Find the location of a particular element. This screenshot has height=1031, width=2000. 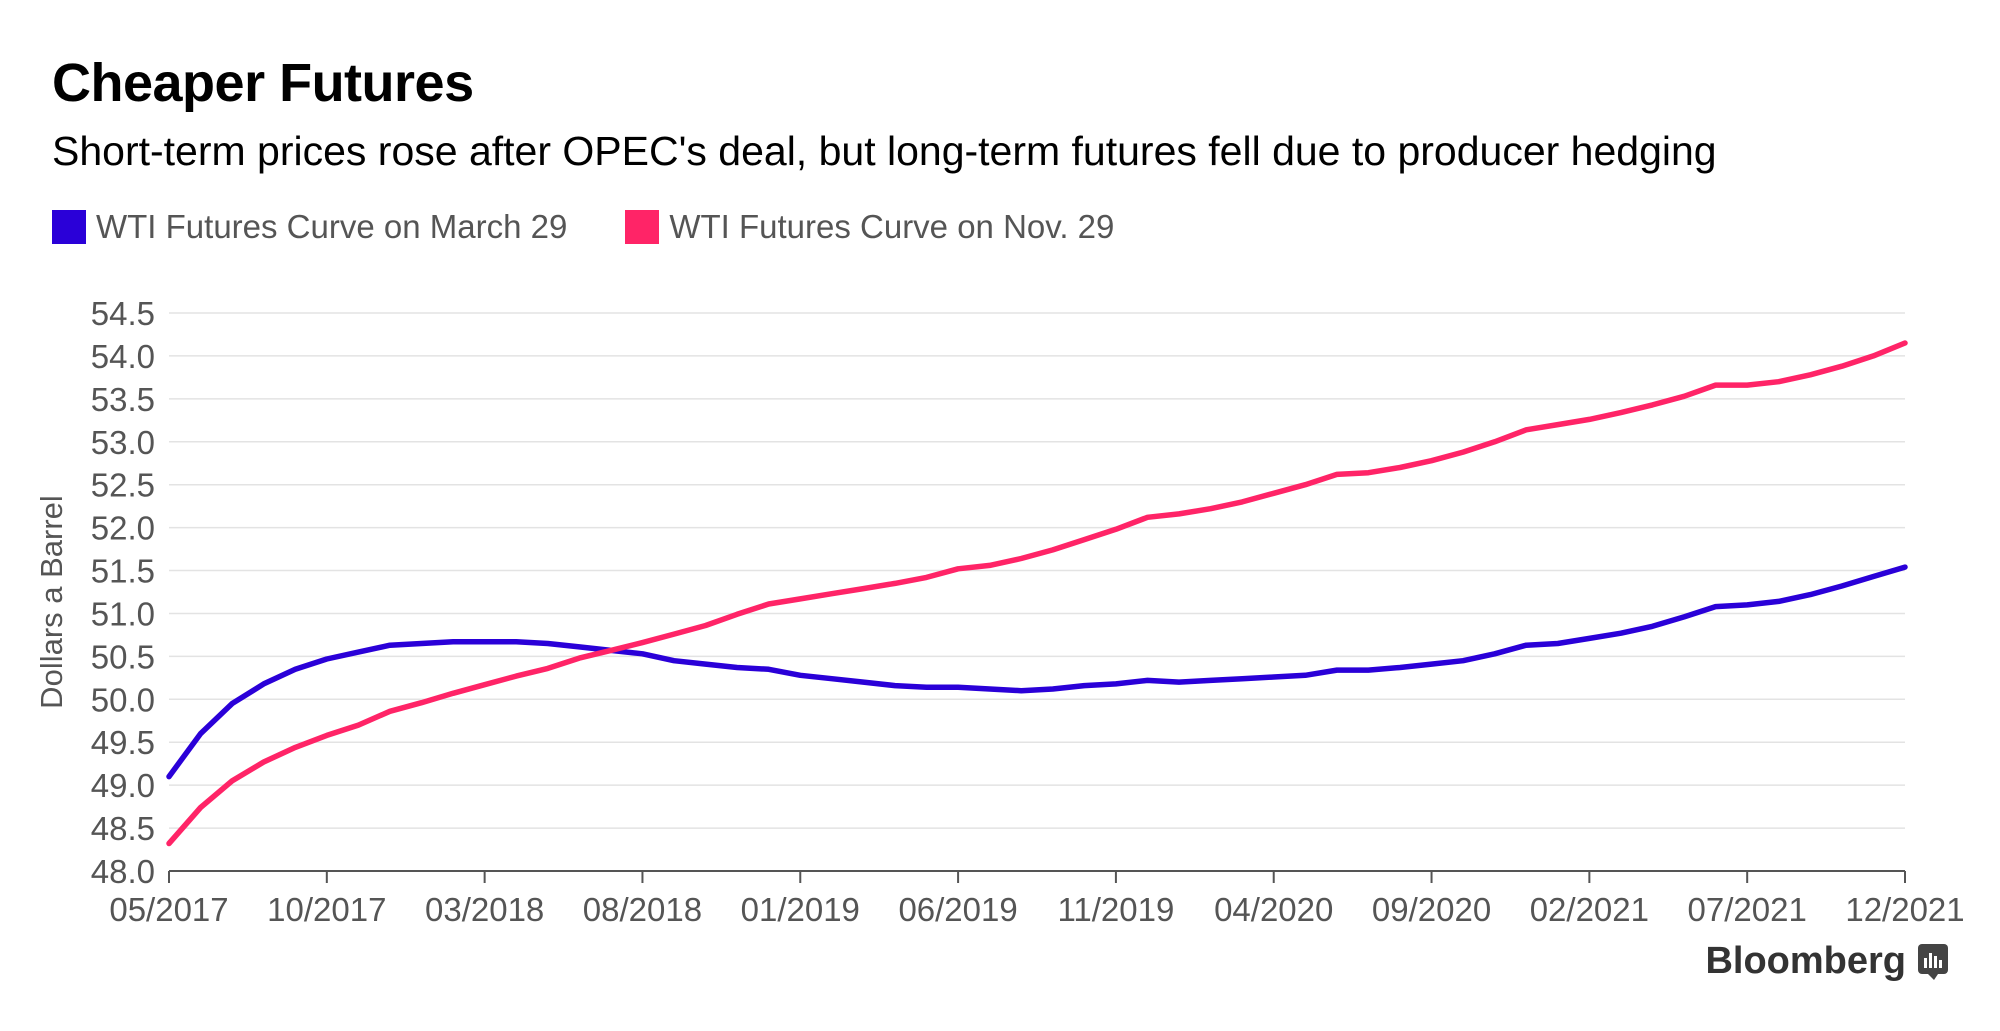

x-tick-label: 08/2018 is located at coordinates (642, 909).